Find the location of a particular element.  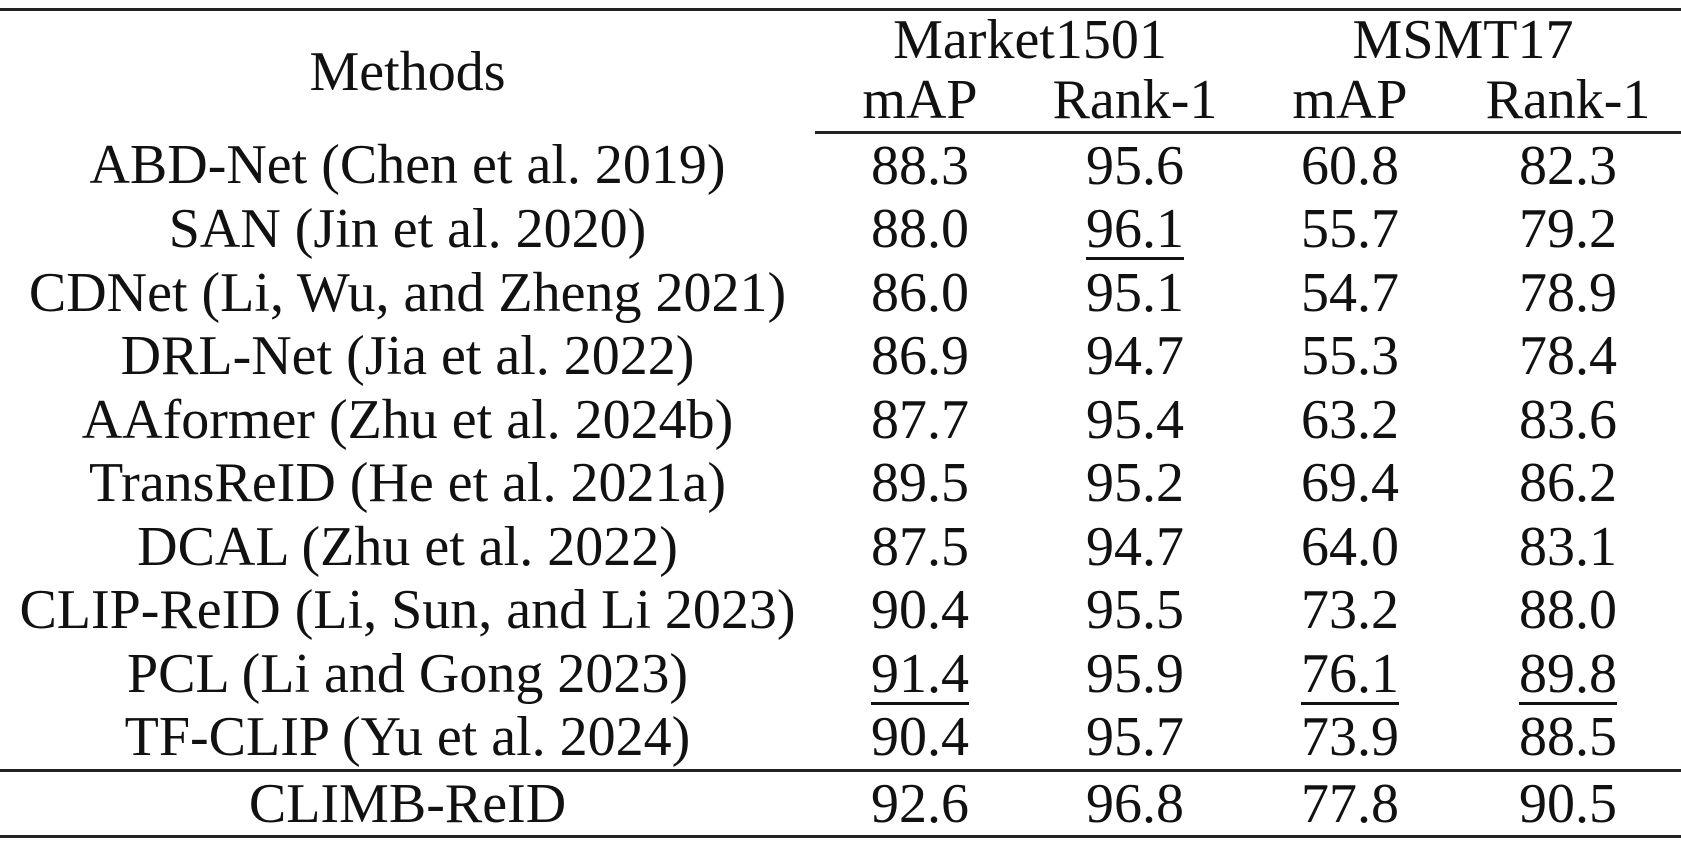

value-cell: 78.4 is located at coordinates (1568, 357).